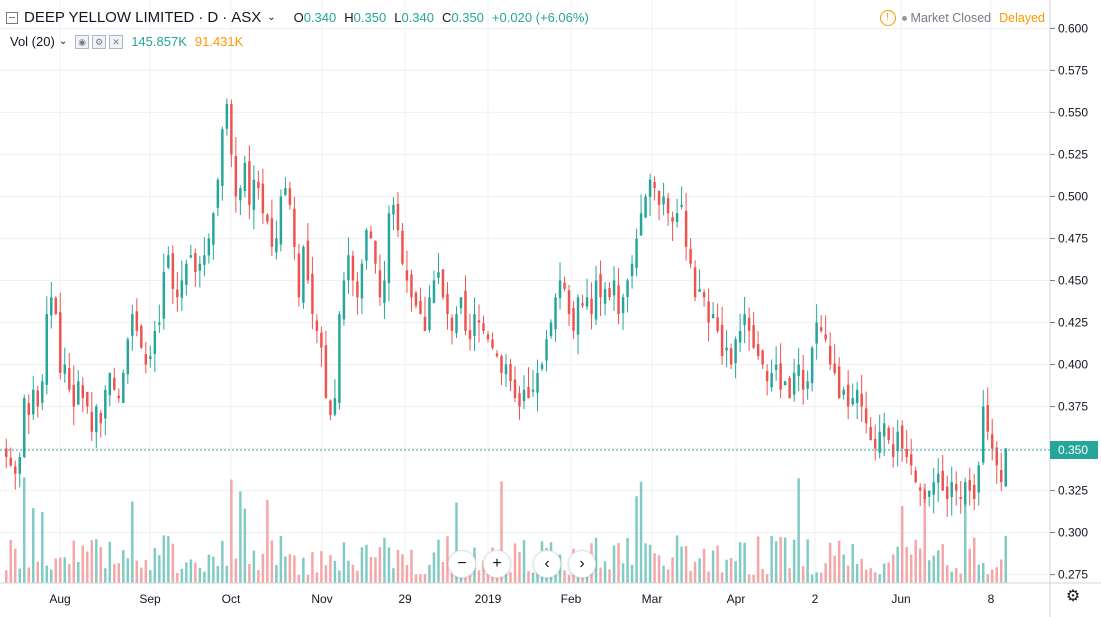  I want to click on delayed-label: Delayed, so click(1022, 18).